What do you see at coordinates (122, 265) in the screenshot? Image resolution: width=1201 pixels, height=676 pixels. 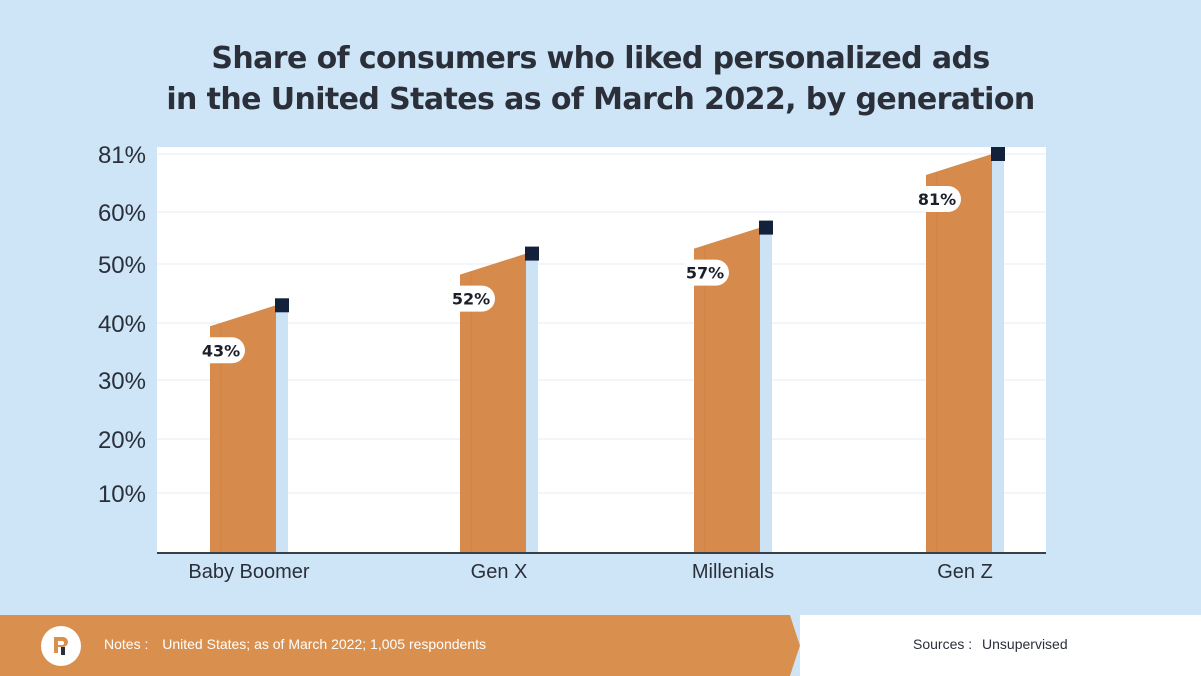 I see `y-tick-label: 50%` at bounding box center [122, 265].